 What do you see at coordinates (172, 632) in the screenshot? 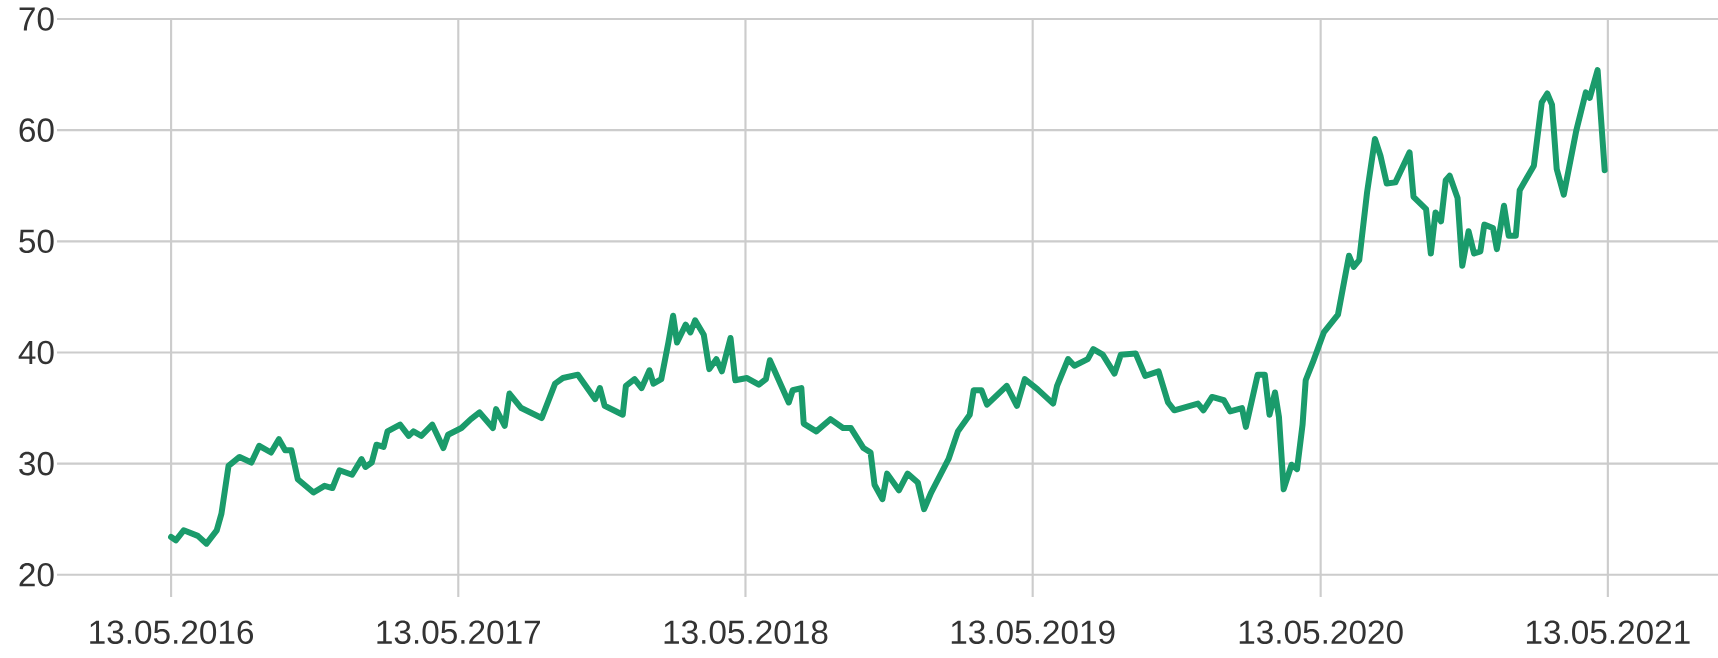
I see `x-tick-label: 13.05.2016` at bounding box center [172, 632].